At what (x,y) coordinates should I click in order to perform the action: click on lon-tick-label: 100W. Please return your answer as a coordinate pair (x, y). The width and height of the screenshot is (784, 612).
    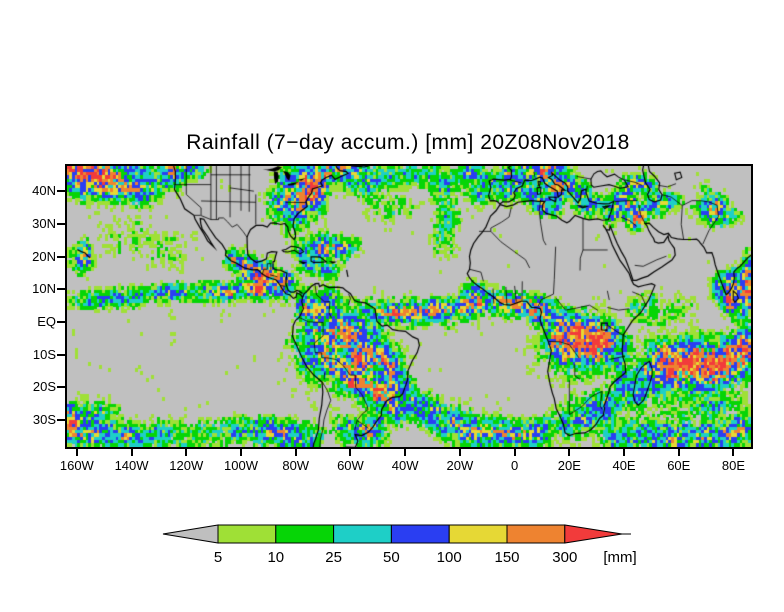
    Looking at the image, I should click on (241, 465).